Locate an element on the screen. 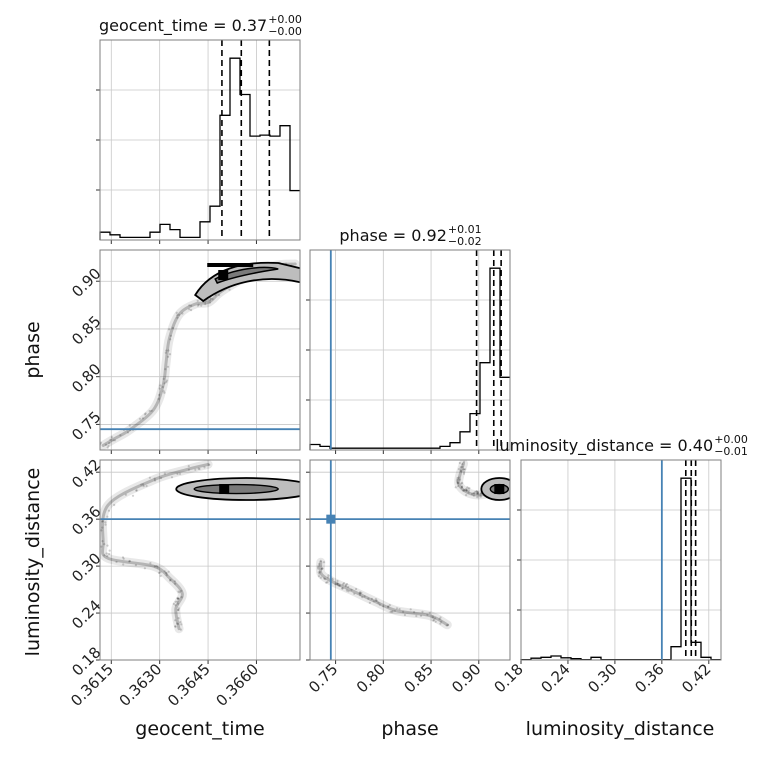 This screenshot has width=760, height=760. title-sup-phase: +0.01 is located at coordinates (465, 229).